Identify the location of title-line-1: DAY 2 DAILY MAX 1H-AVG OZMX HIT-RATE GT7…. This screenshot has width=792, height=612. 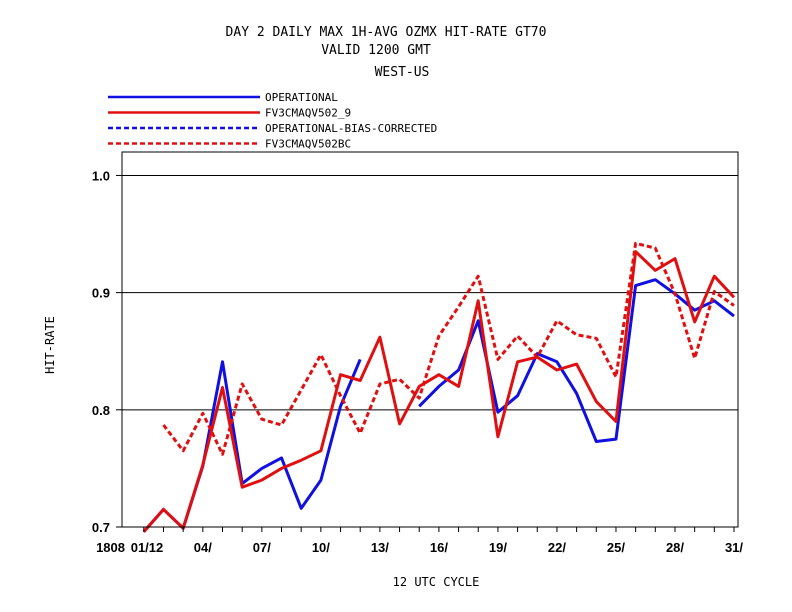
(386, 32).